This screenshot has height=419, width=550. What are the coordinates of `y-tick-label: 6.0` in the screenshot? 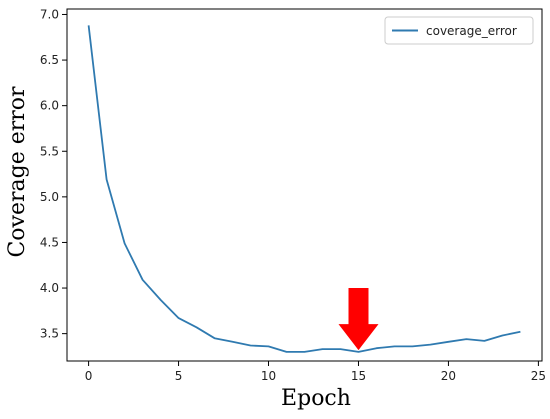 It's located at (49, 106).